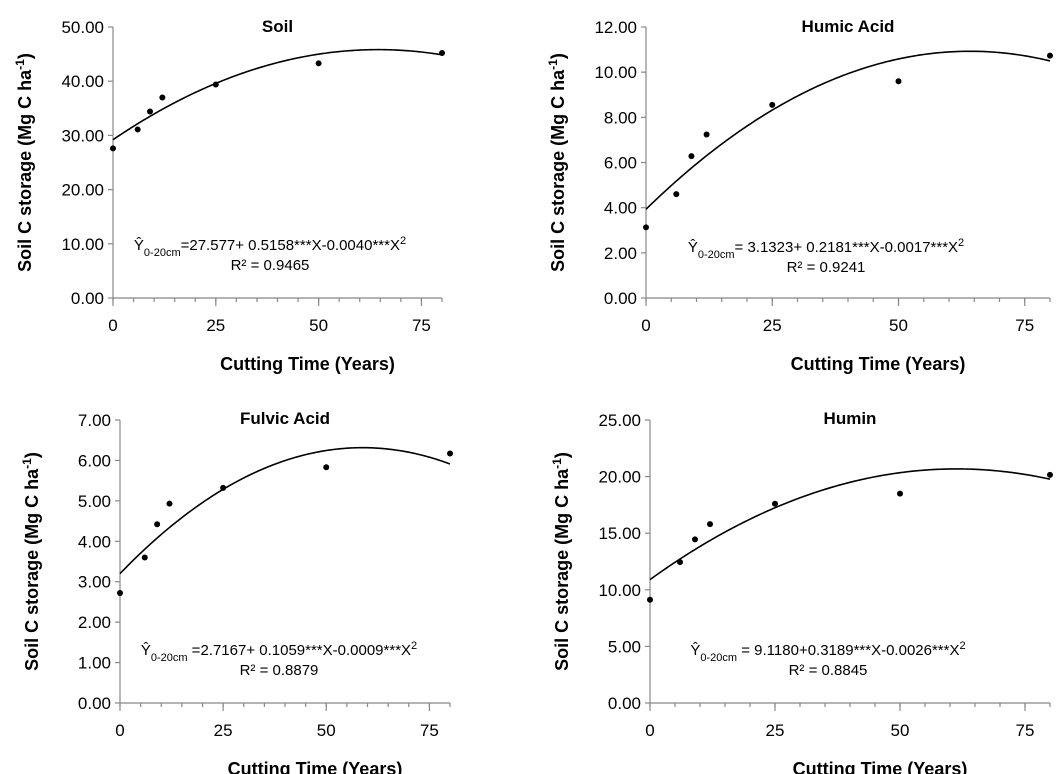 The width and height of the screenshot is (1056, 774). Describe the element at coordinates (279, 652) in the screenshot. I see `regression-equation: Ŷ0-20cm =2.7167+ 0.1059***X-0.0009***X2` at that location.